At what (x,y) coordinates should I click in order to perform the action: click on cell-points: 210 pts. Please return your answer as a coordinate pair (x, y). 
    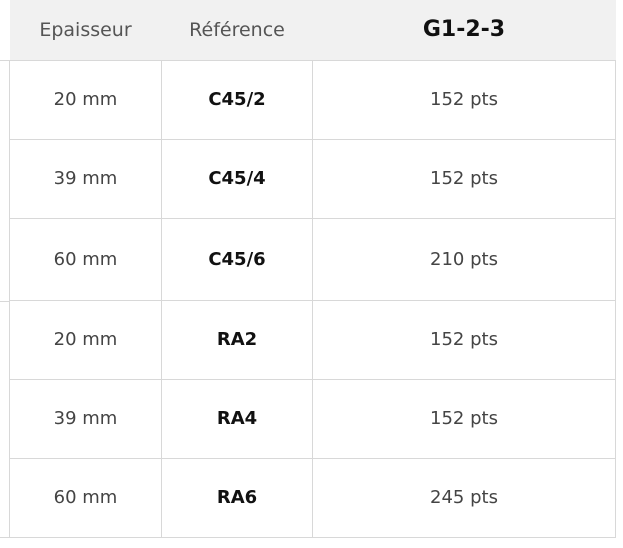
    Looking at the image, I should click on (464, 259).